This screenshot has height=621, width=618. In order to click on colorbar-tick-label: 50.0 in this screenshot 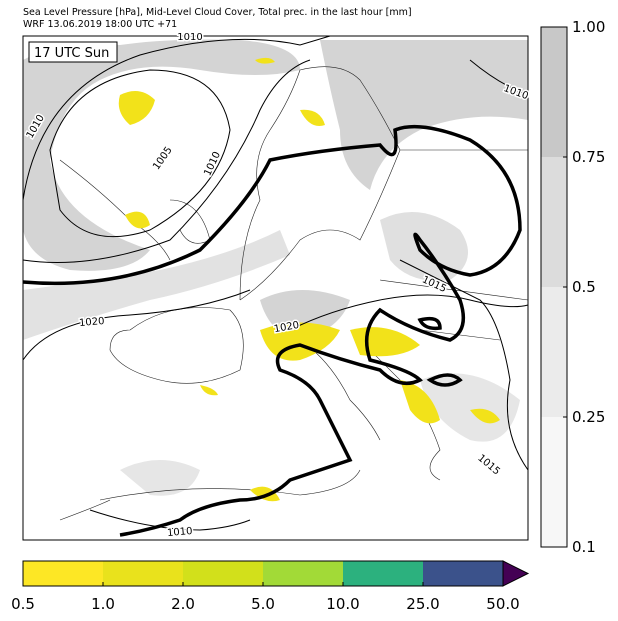, I will do `click(502, 604)`.